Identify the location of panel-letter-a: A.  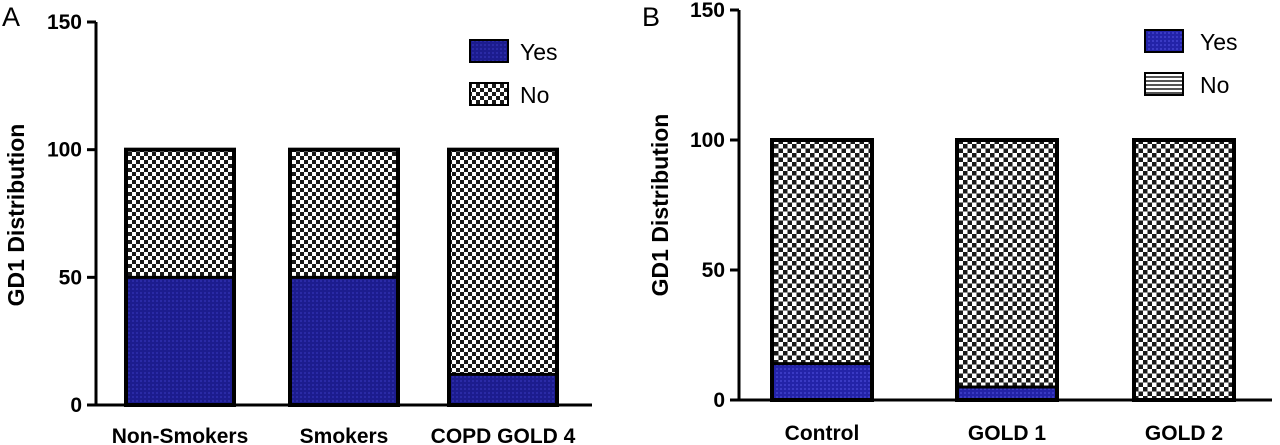
(11, 17).